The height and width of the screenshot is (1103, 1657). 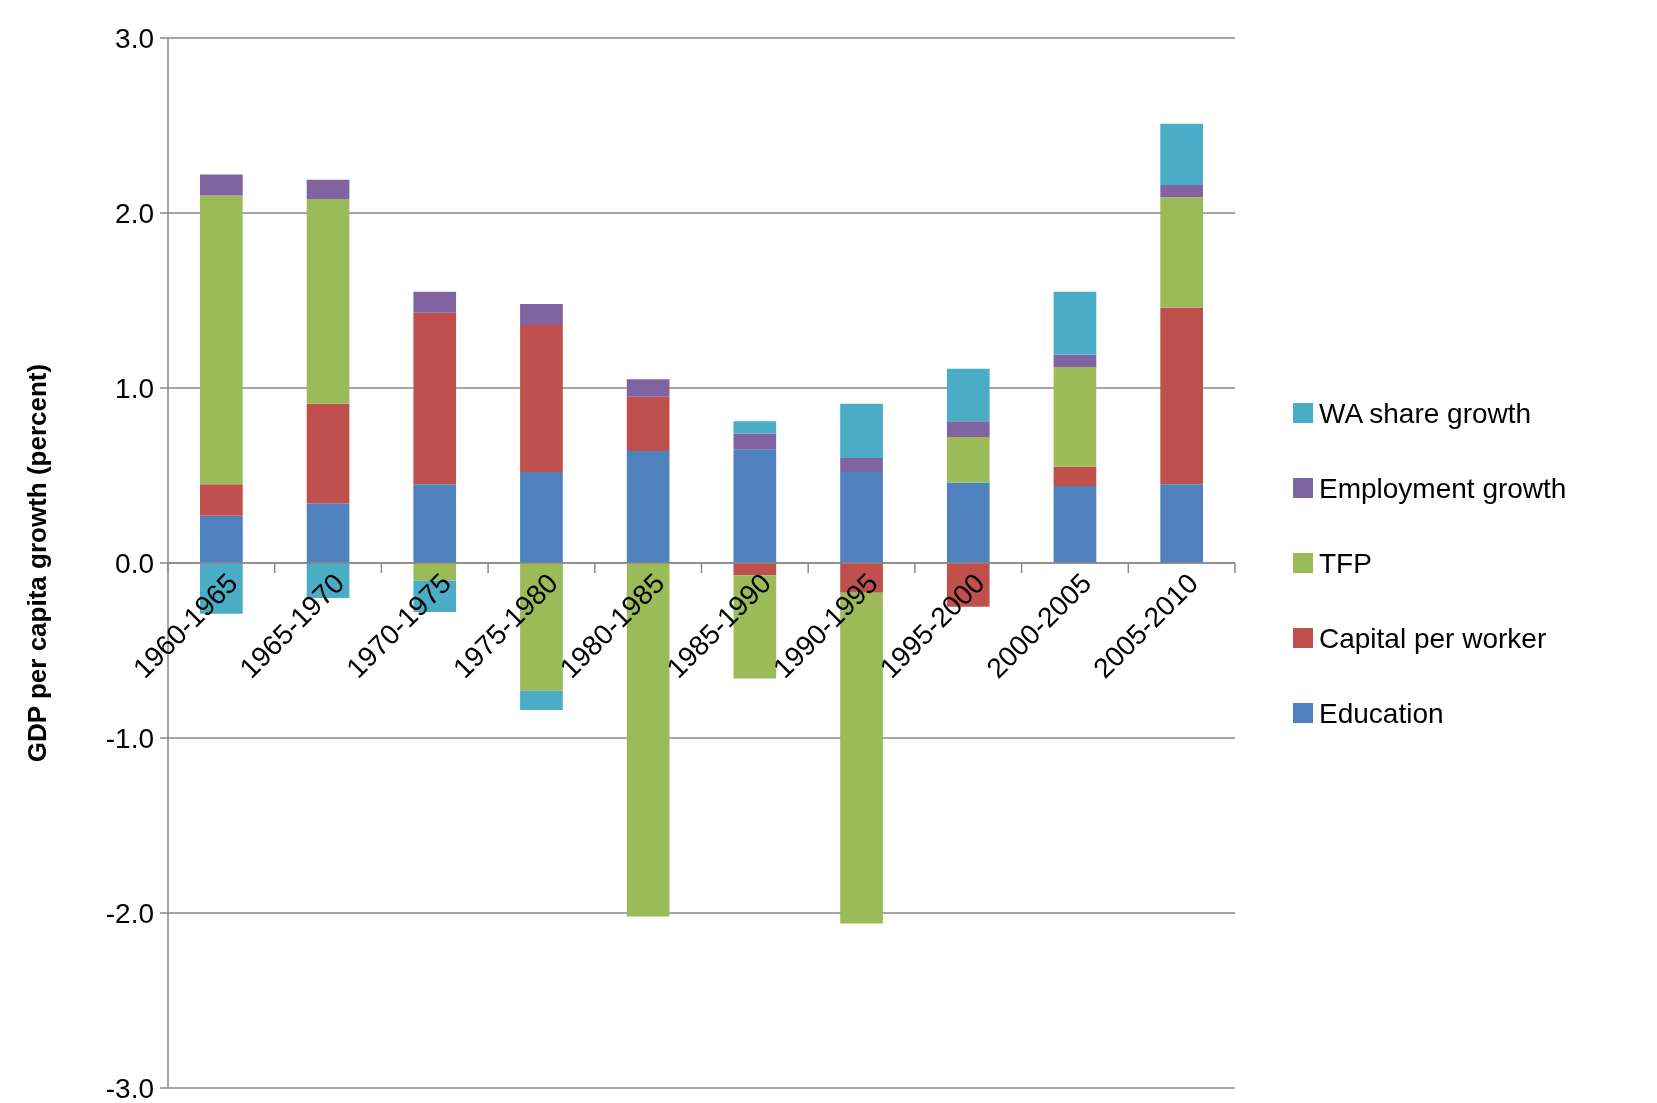 What do you see at coordinates (1345, 563) in the screenshot?
I see `legend-label: TFP` at bounding box center [1345, 563].